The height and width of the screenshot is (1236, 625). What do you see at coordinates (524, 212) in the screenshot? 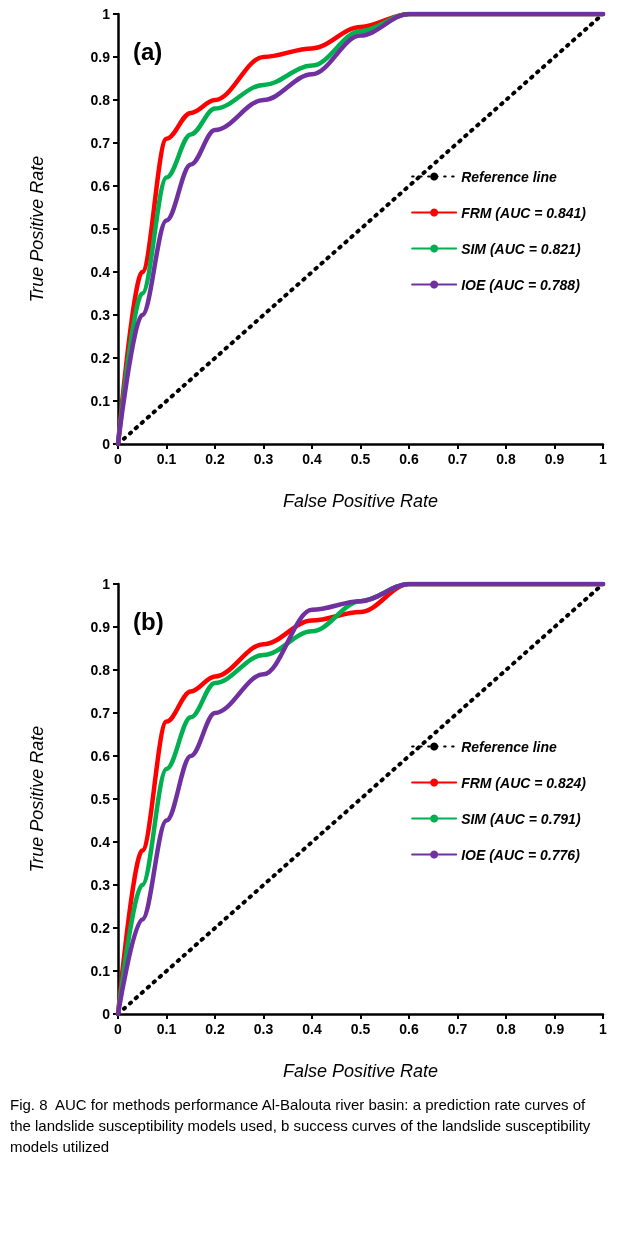
I see `legend-label: FRM (AUC = 0.841)` at bounding box center [524, 212].